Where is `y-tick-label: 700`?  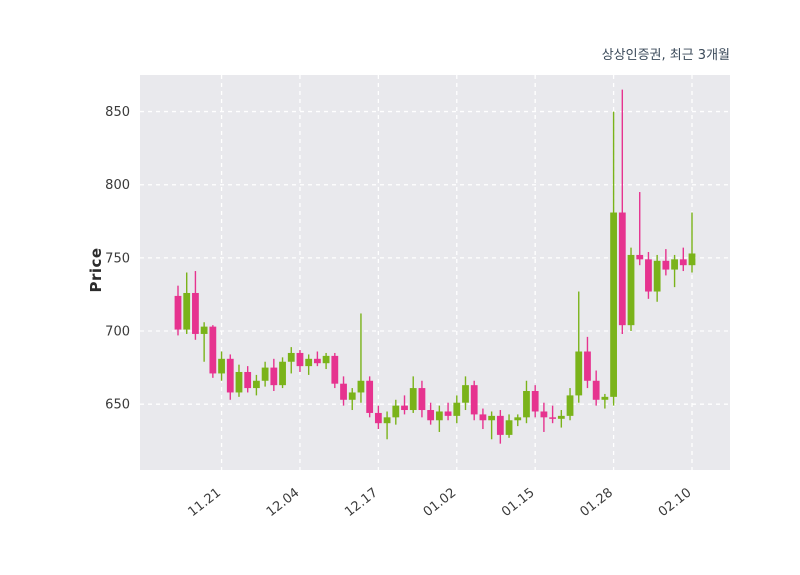
y-tick-label: 700 is located at coordinates (117, 332).